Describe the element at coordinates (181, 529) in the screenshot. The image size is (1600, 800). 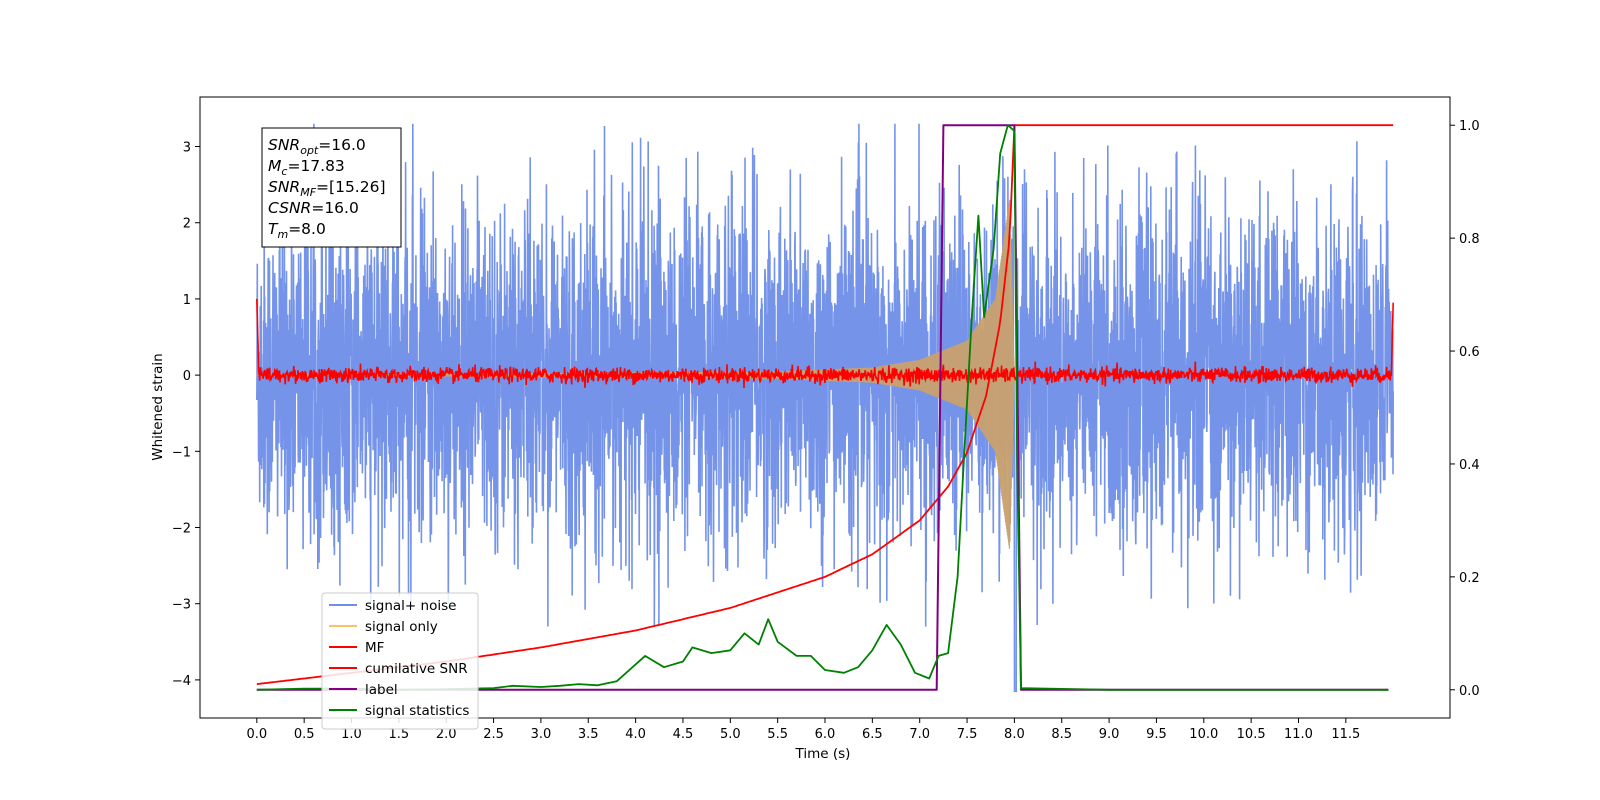
I see `y-tick-label: −2` at that location.